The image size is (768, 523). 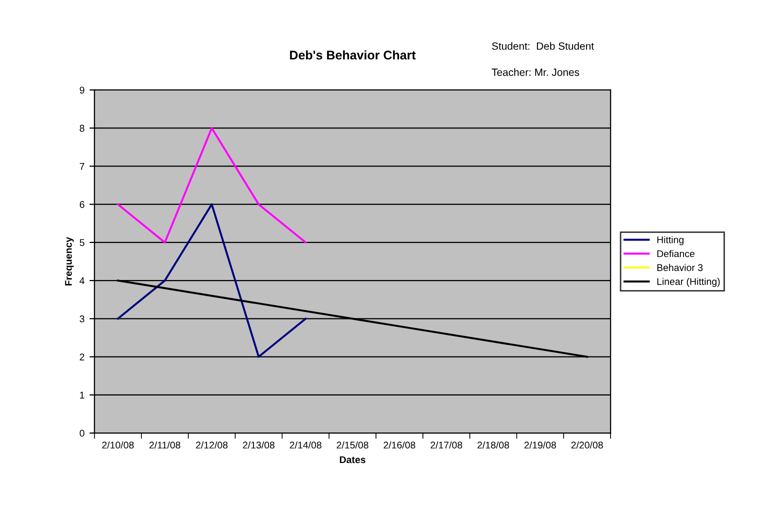 What do you see at coordinates (352, 445) in the screenshot?
I see `x-tick-label: 2/15/08` at bounding box center [352, 445].